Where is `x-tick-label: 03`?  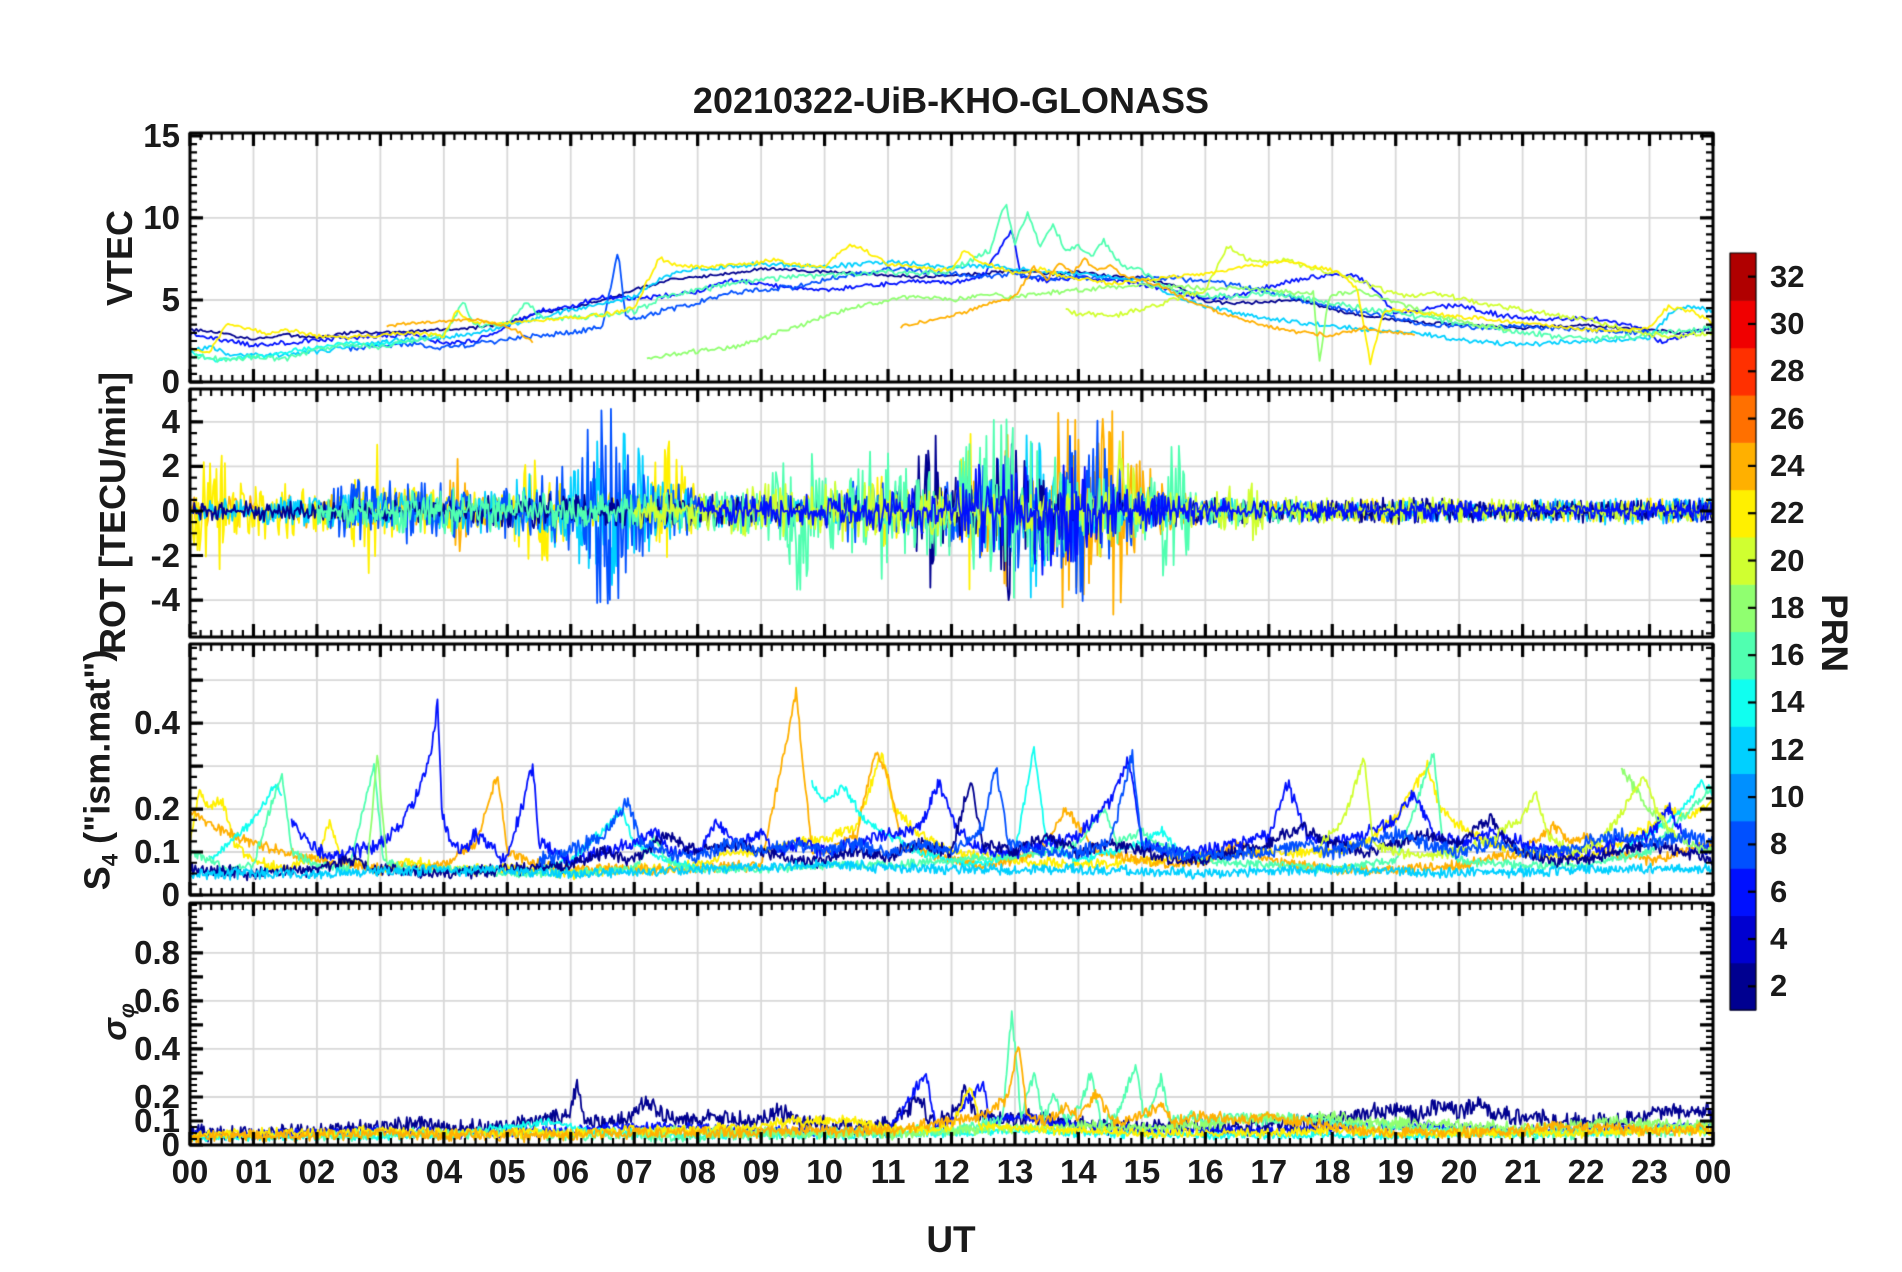 x-tick-label: 03 is located at coordinates (380, 1171).